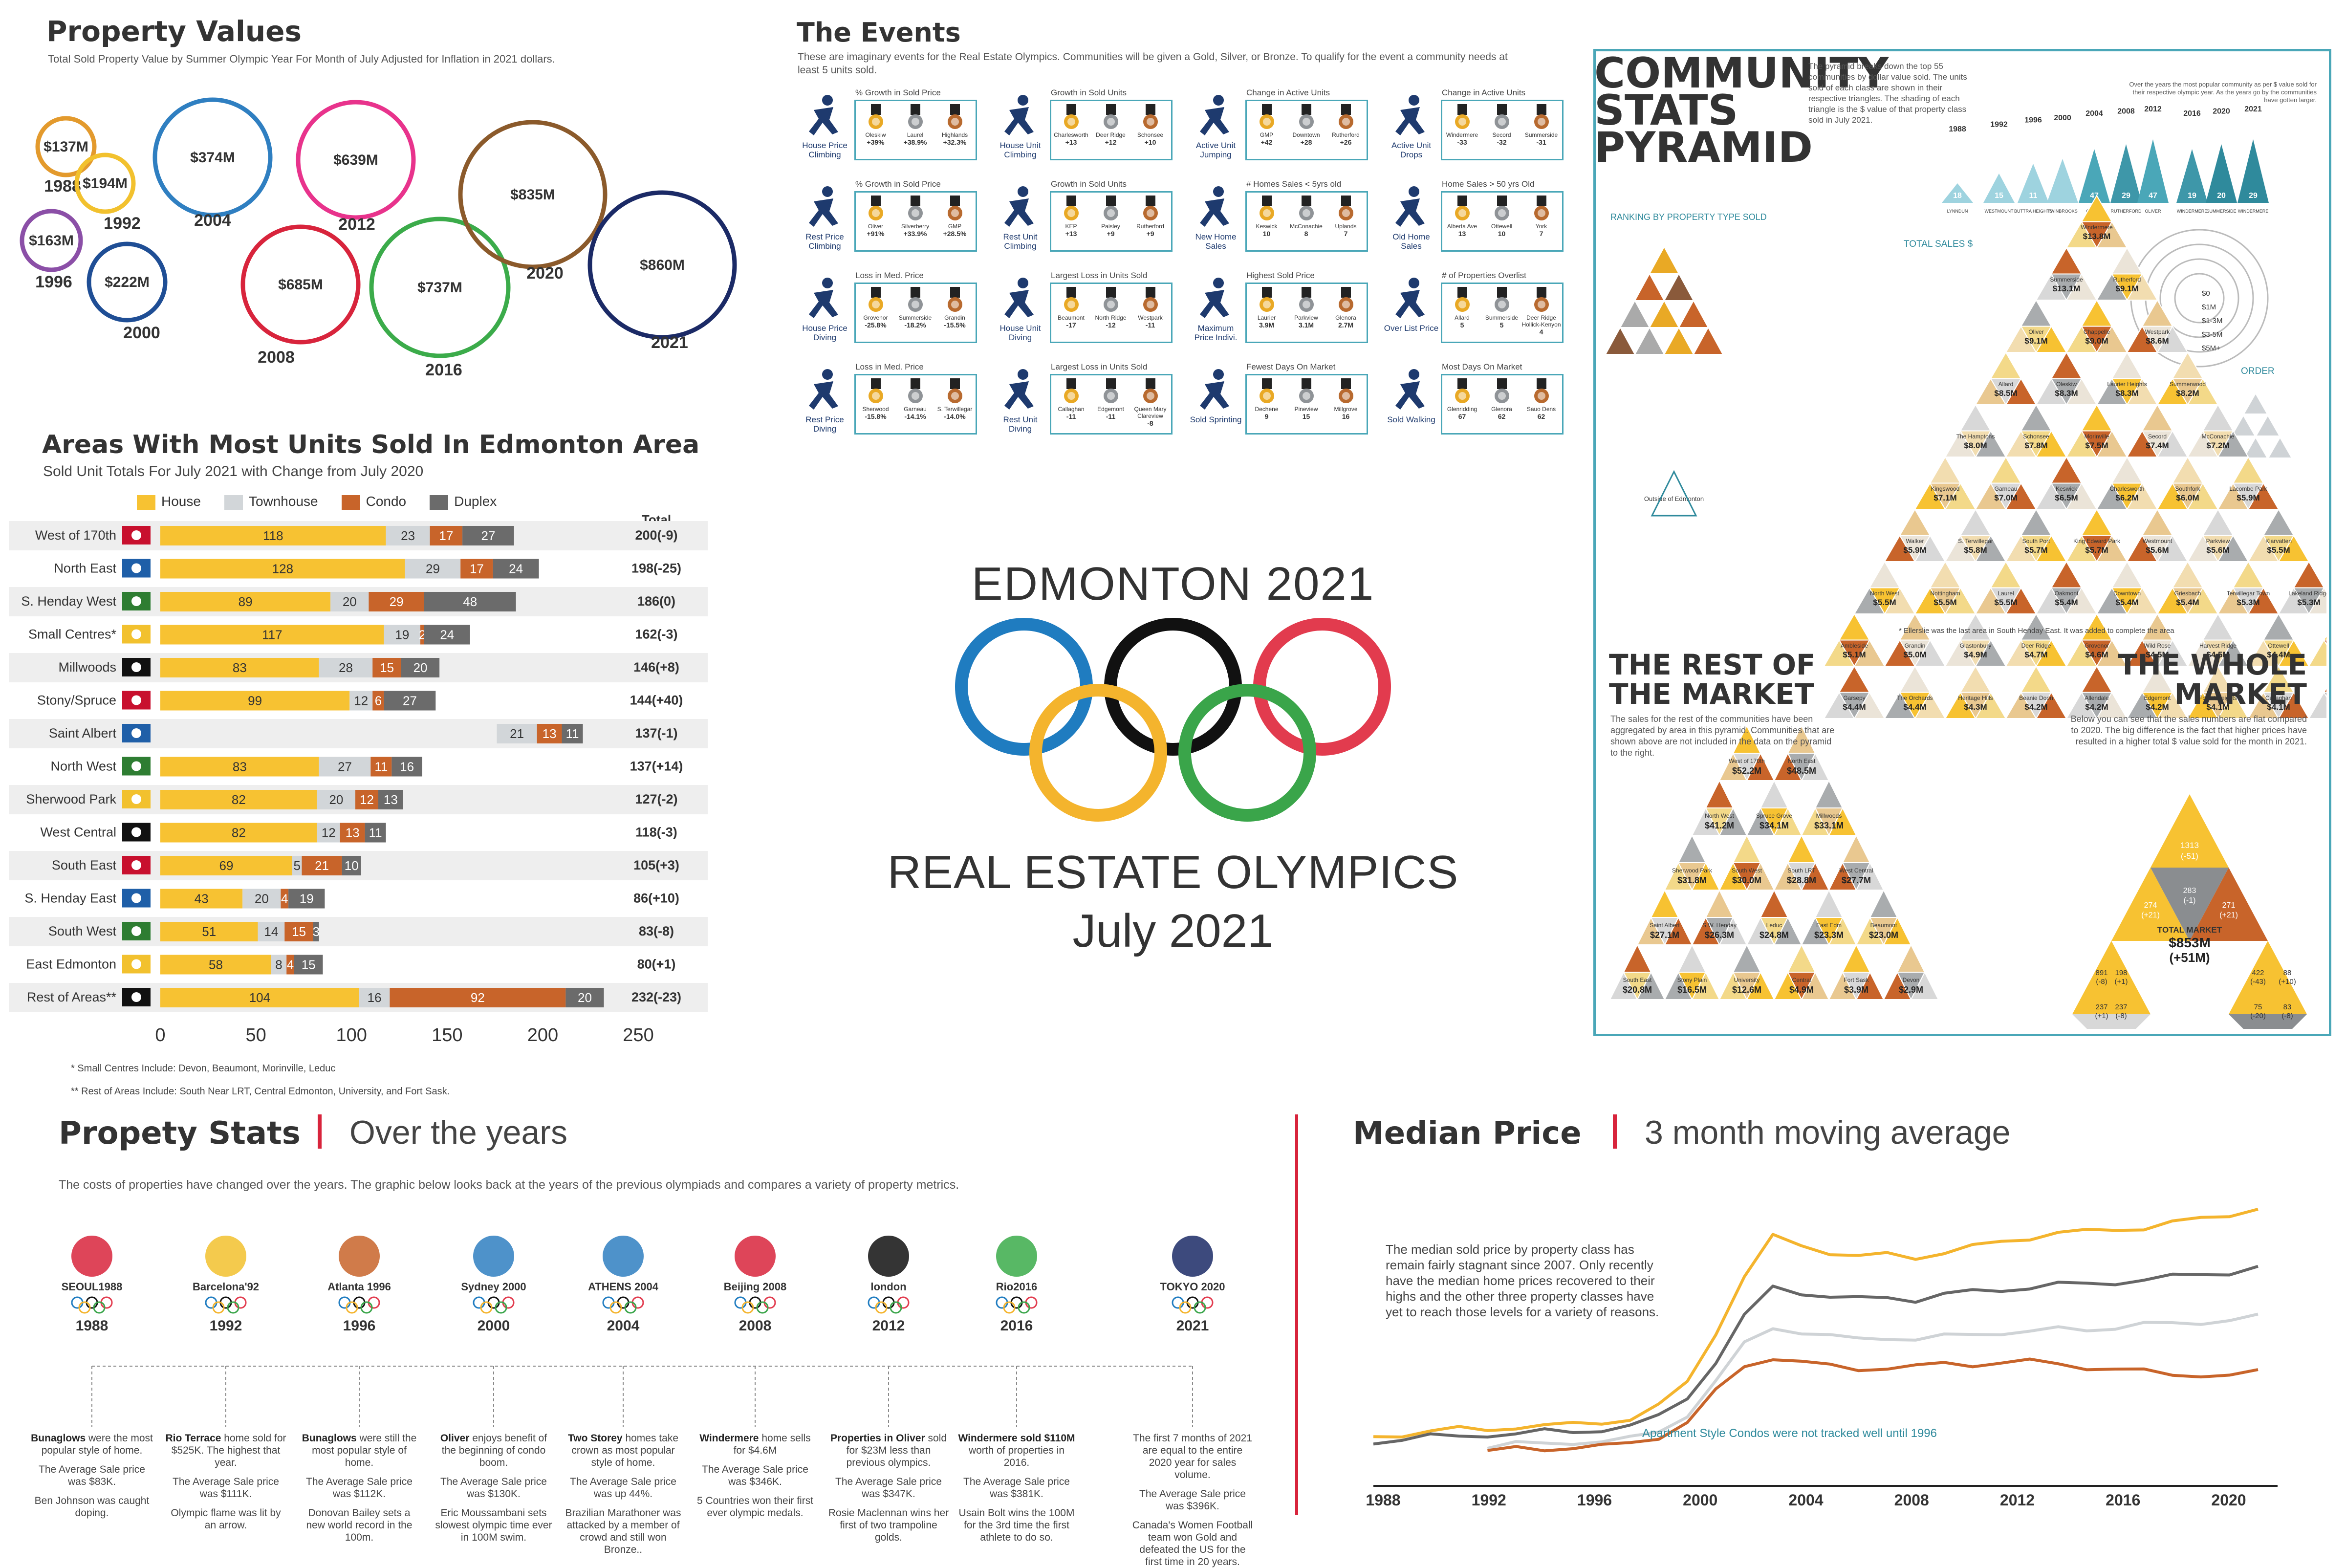  What do you see at coordinates (1017, 1488) in the screenshot?
I see `fact-average-price: The Average Sale price was $381K.` at bounding box center [1017, 1488].